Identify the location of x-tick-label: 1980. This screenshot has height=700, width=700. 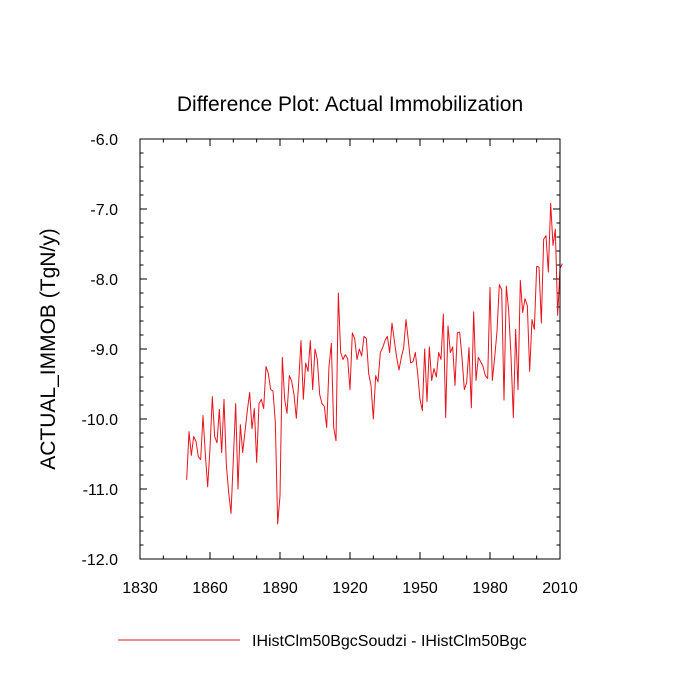
(490, 588).